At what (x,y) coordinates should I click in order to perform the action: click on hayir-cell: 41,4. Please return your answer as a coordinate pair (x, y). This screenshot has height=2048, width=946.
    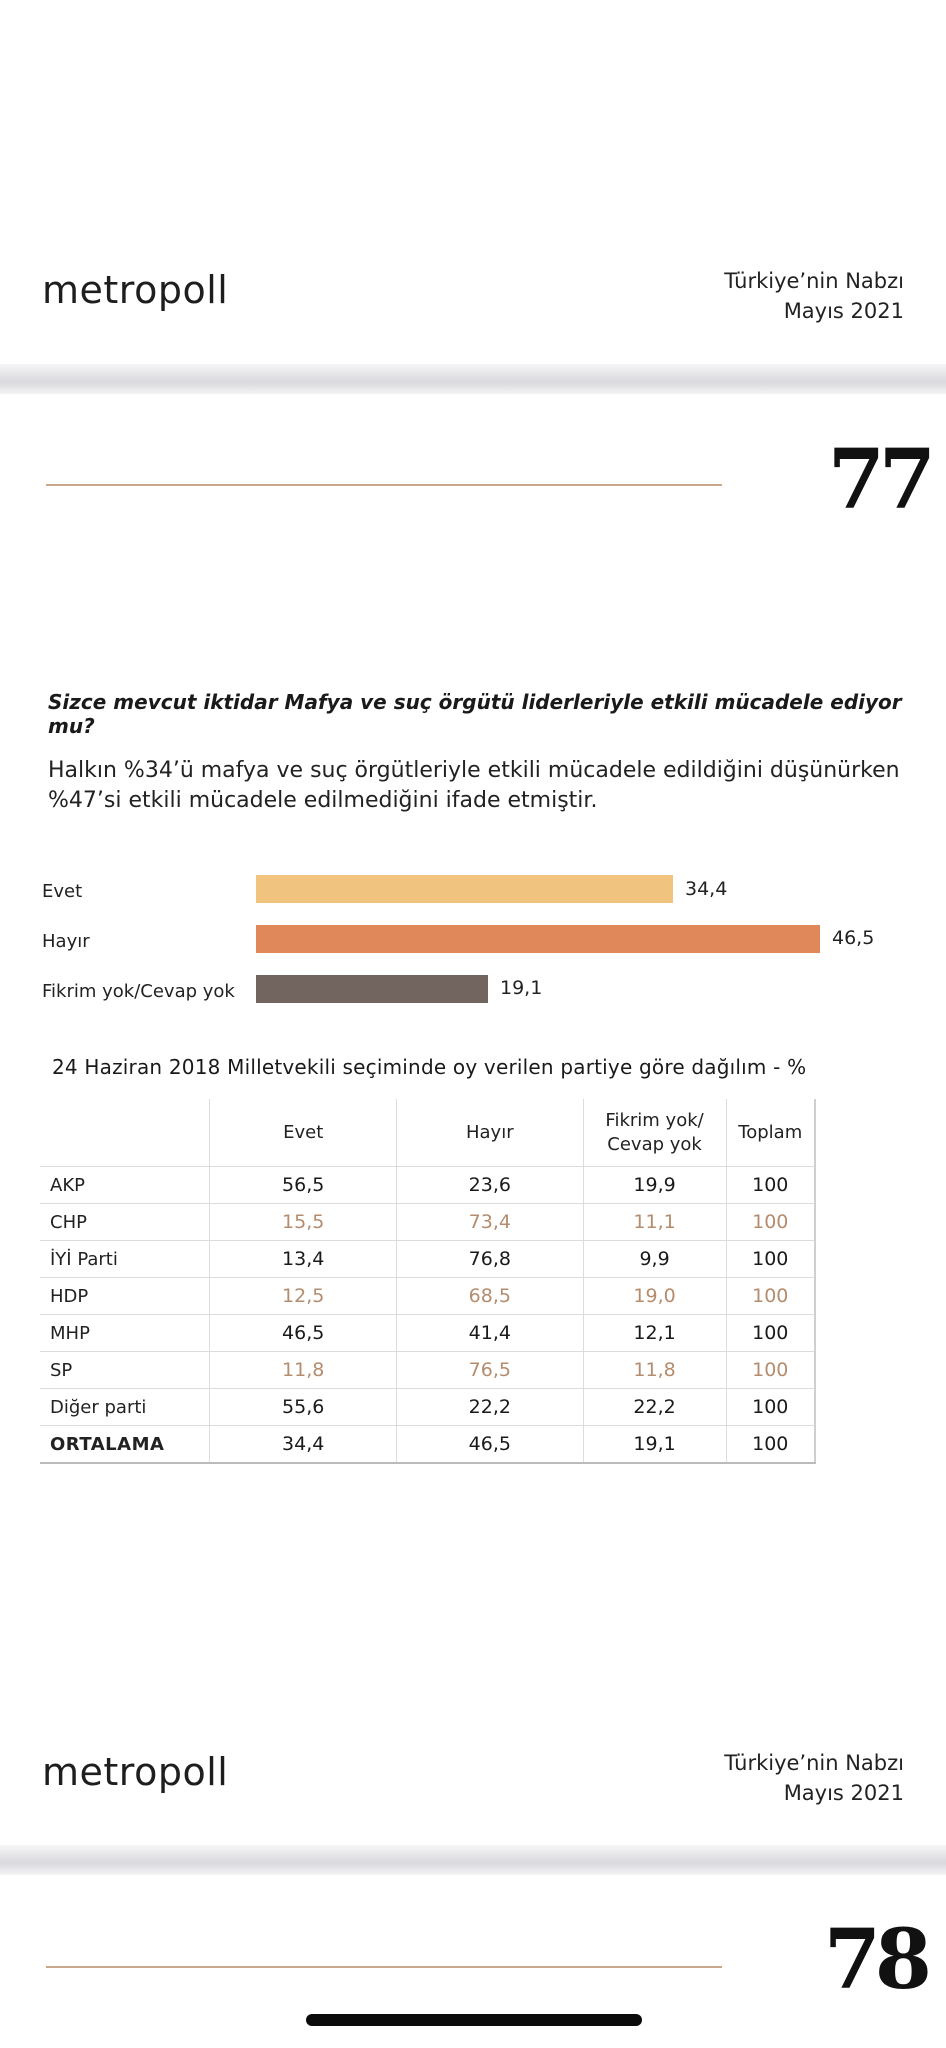
    Looking at the image, I should click on (489, 1333).